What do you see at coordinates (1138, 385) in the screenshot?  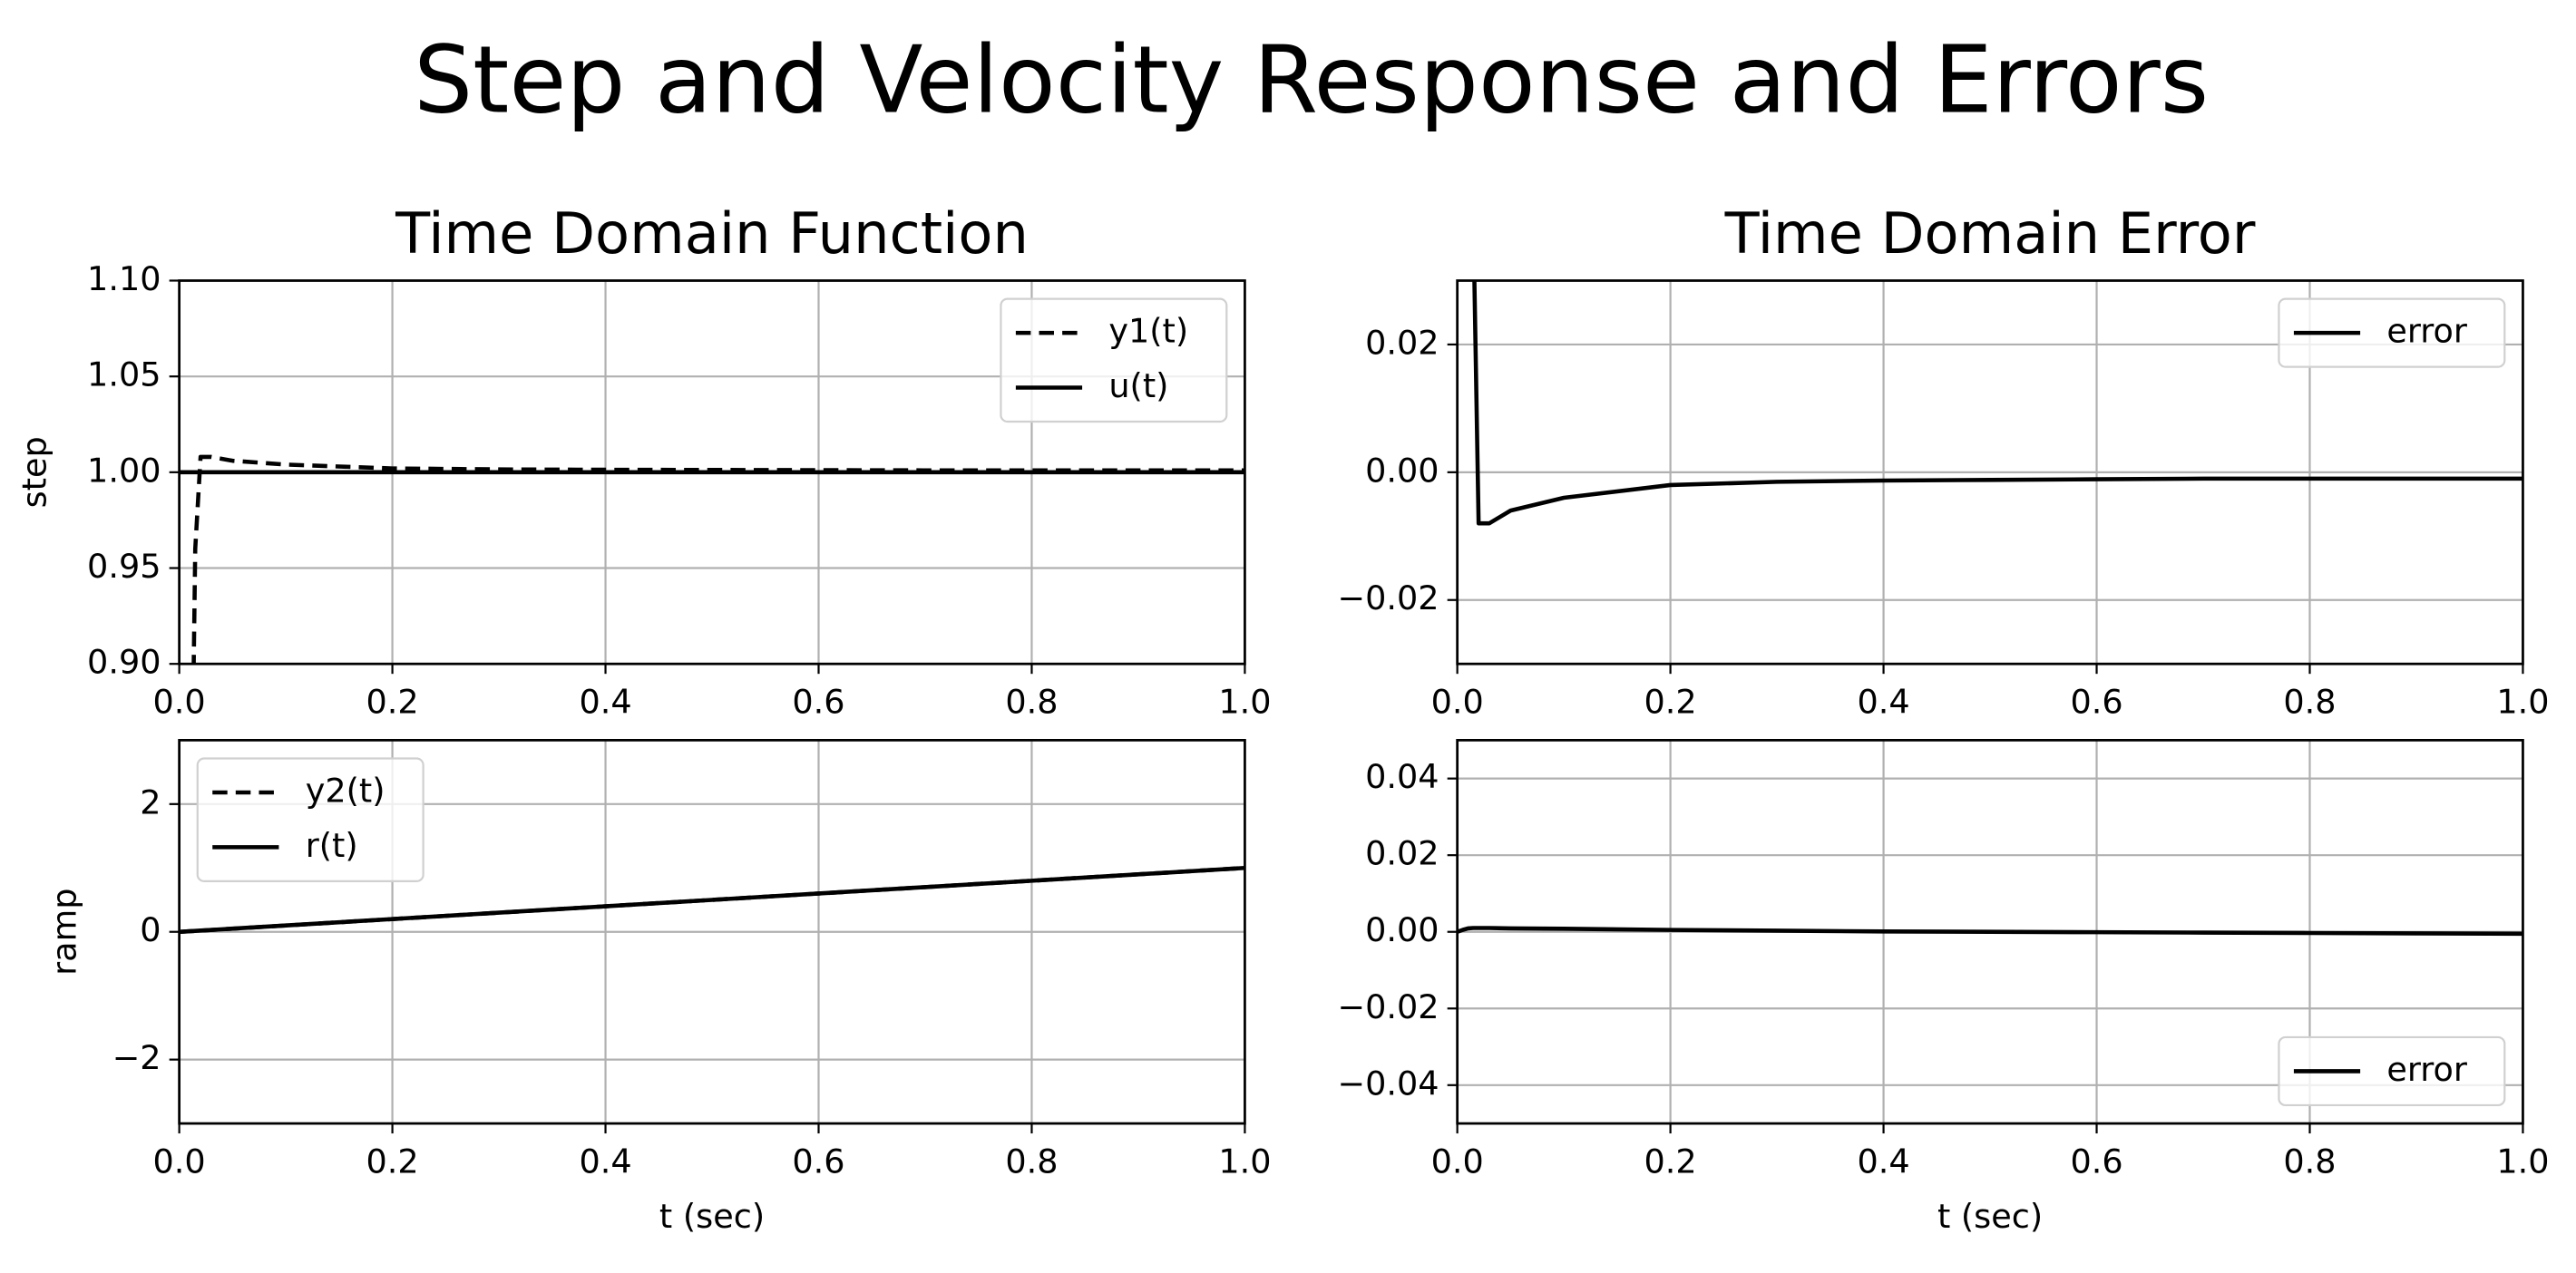 I see `legend-label: u(t)` at bounding box center [1138, 385].